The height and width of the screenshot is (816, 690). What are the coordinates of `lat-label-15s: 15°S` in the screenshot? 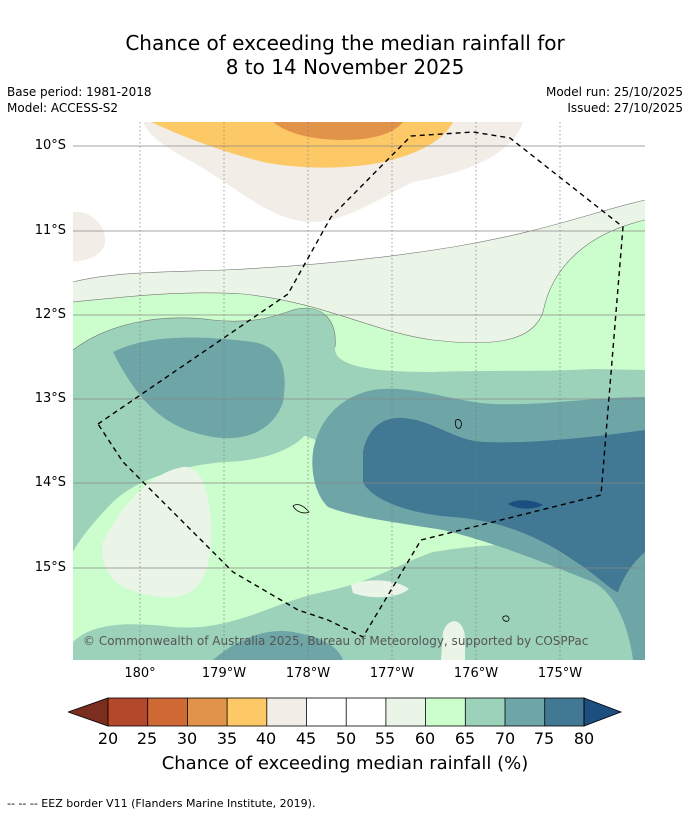 It's located at (50, 567).